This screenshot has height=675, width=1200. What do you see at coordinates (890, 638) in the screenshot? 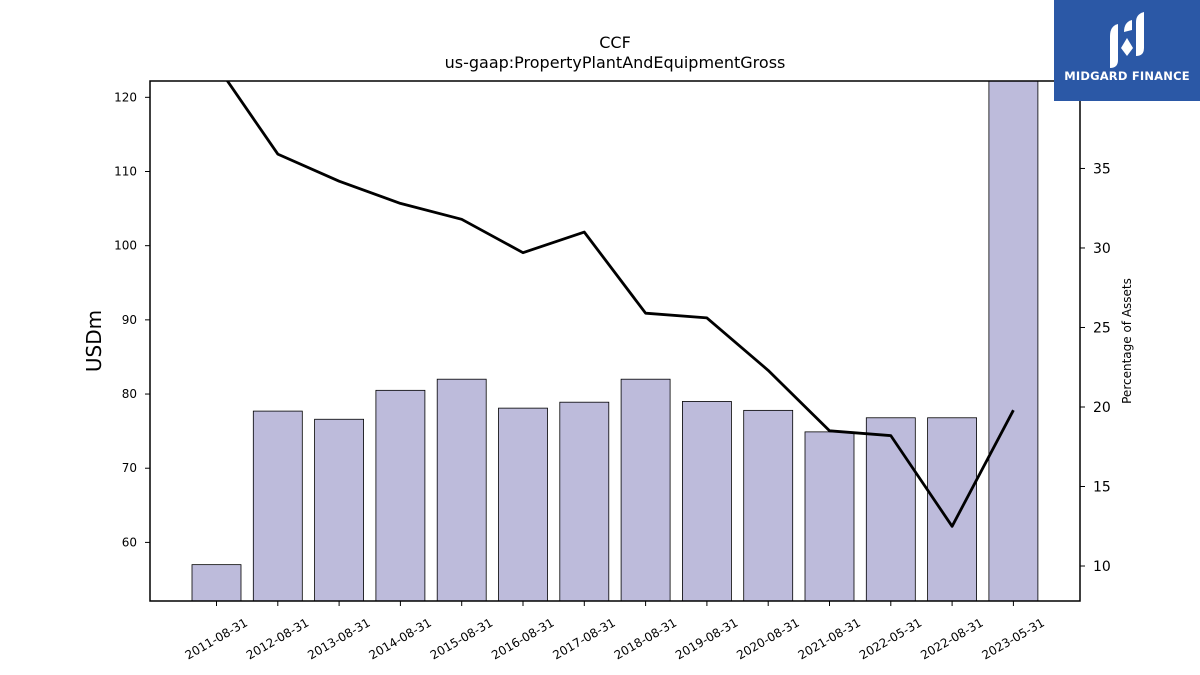
I see `x-tick-label: 2022-05-31` at bounding box center [890, 638].